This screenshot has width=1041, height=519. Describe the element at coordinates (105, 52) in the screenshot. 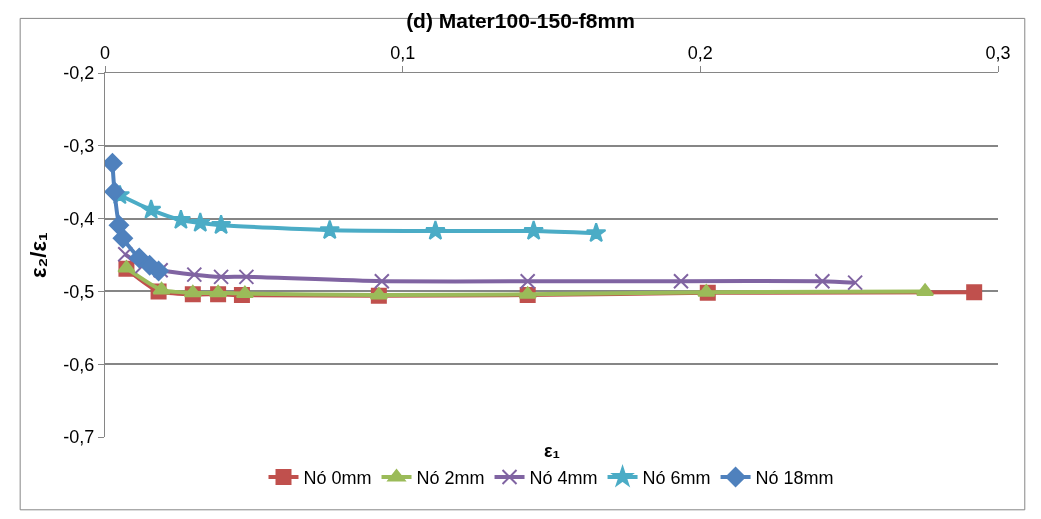

I see `x-tick-label: 0` at that location.